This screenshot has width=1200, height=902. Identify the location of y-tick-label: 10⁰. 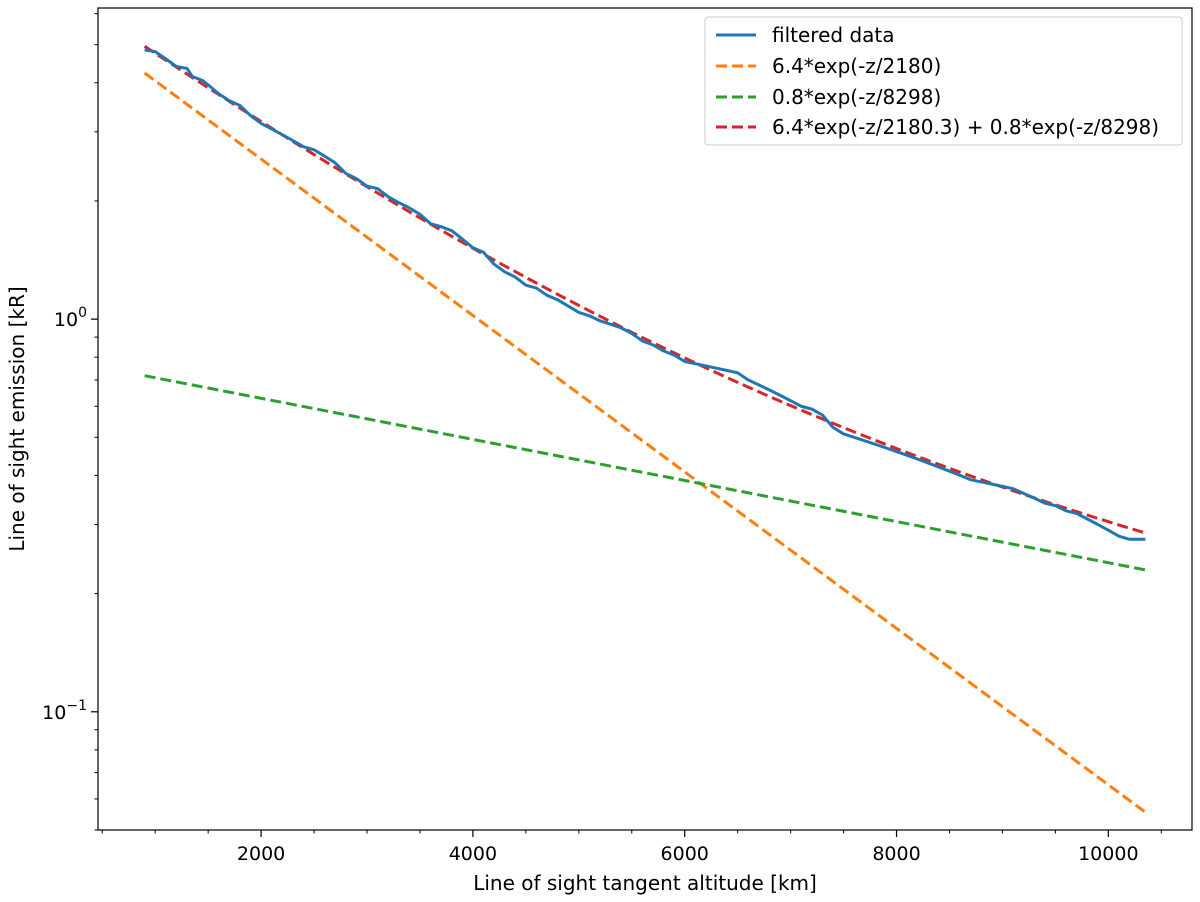
(70, 318).